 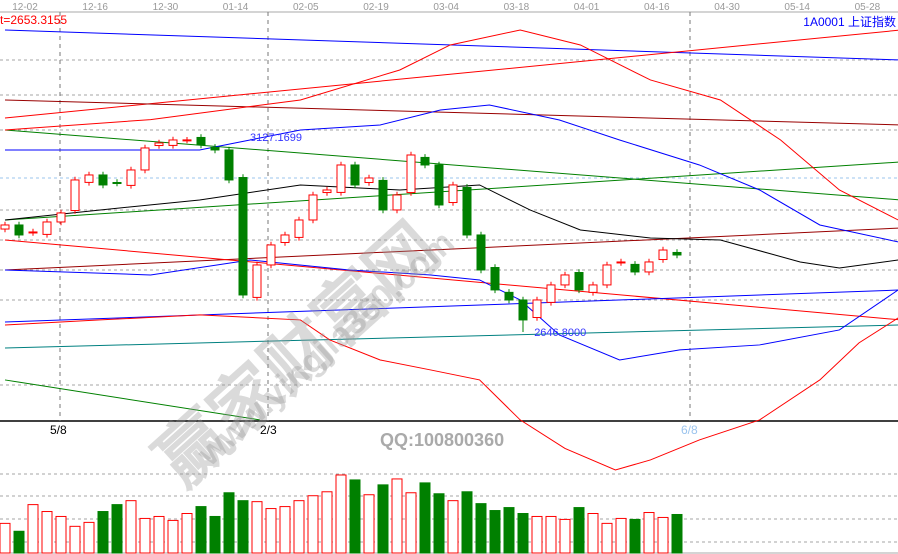 What do you see at coordinates (587, 7) in the screenshot?
I see `date-tick: 04-01` at bounding box center [587, 7].